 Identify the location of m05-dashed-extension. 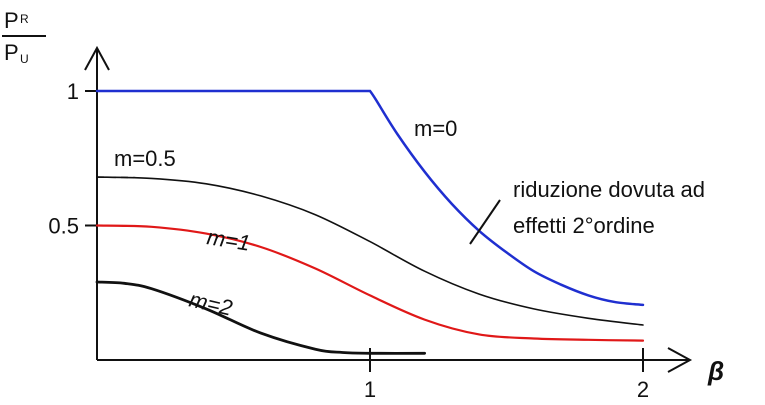
(116, 177).